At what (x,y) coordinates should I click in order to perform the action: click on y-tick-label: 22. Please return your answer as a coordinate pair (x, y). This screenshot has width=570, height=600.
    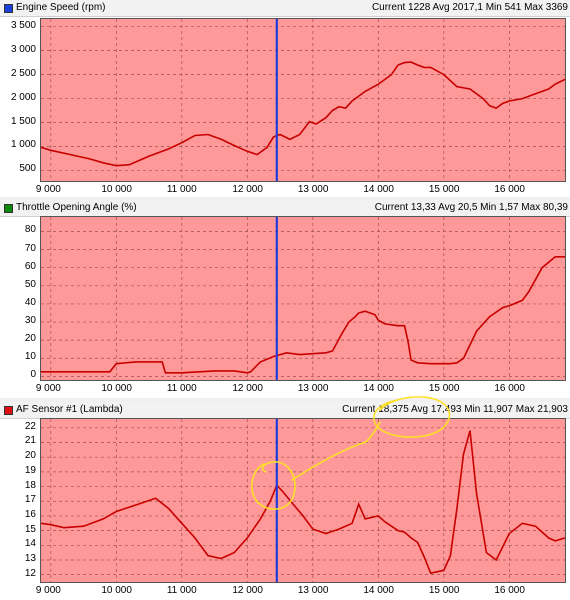
    Looking at the image, I should click on (30, 426).